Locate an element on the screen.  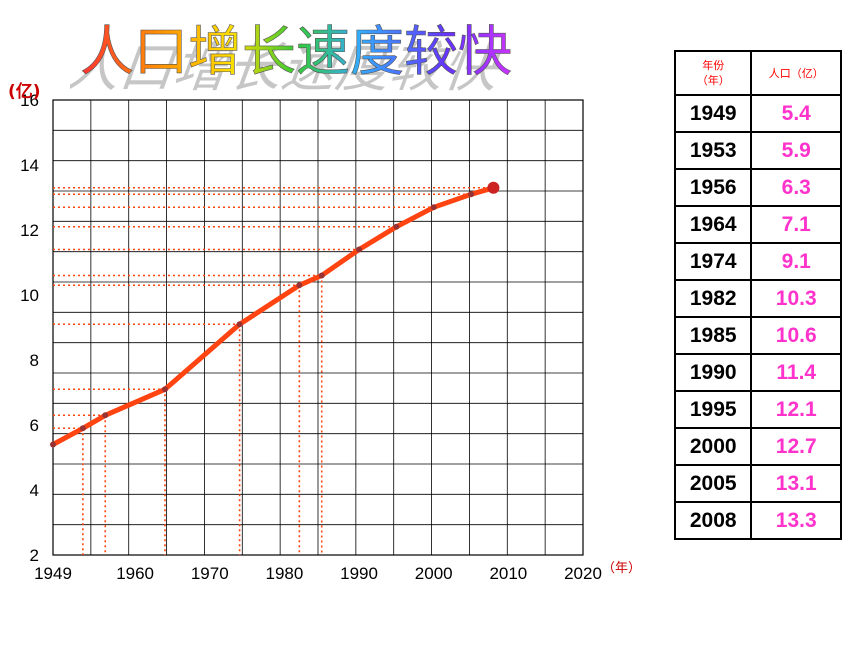
y-axis-label: (亿) is located at coordinates (24, 91).